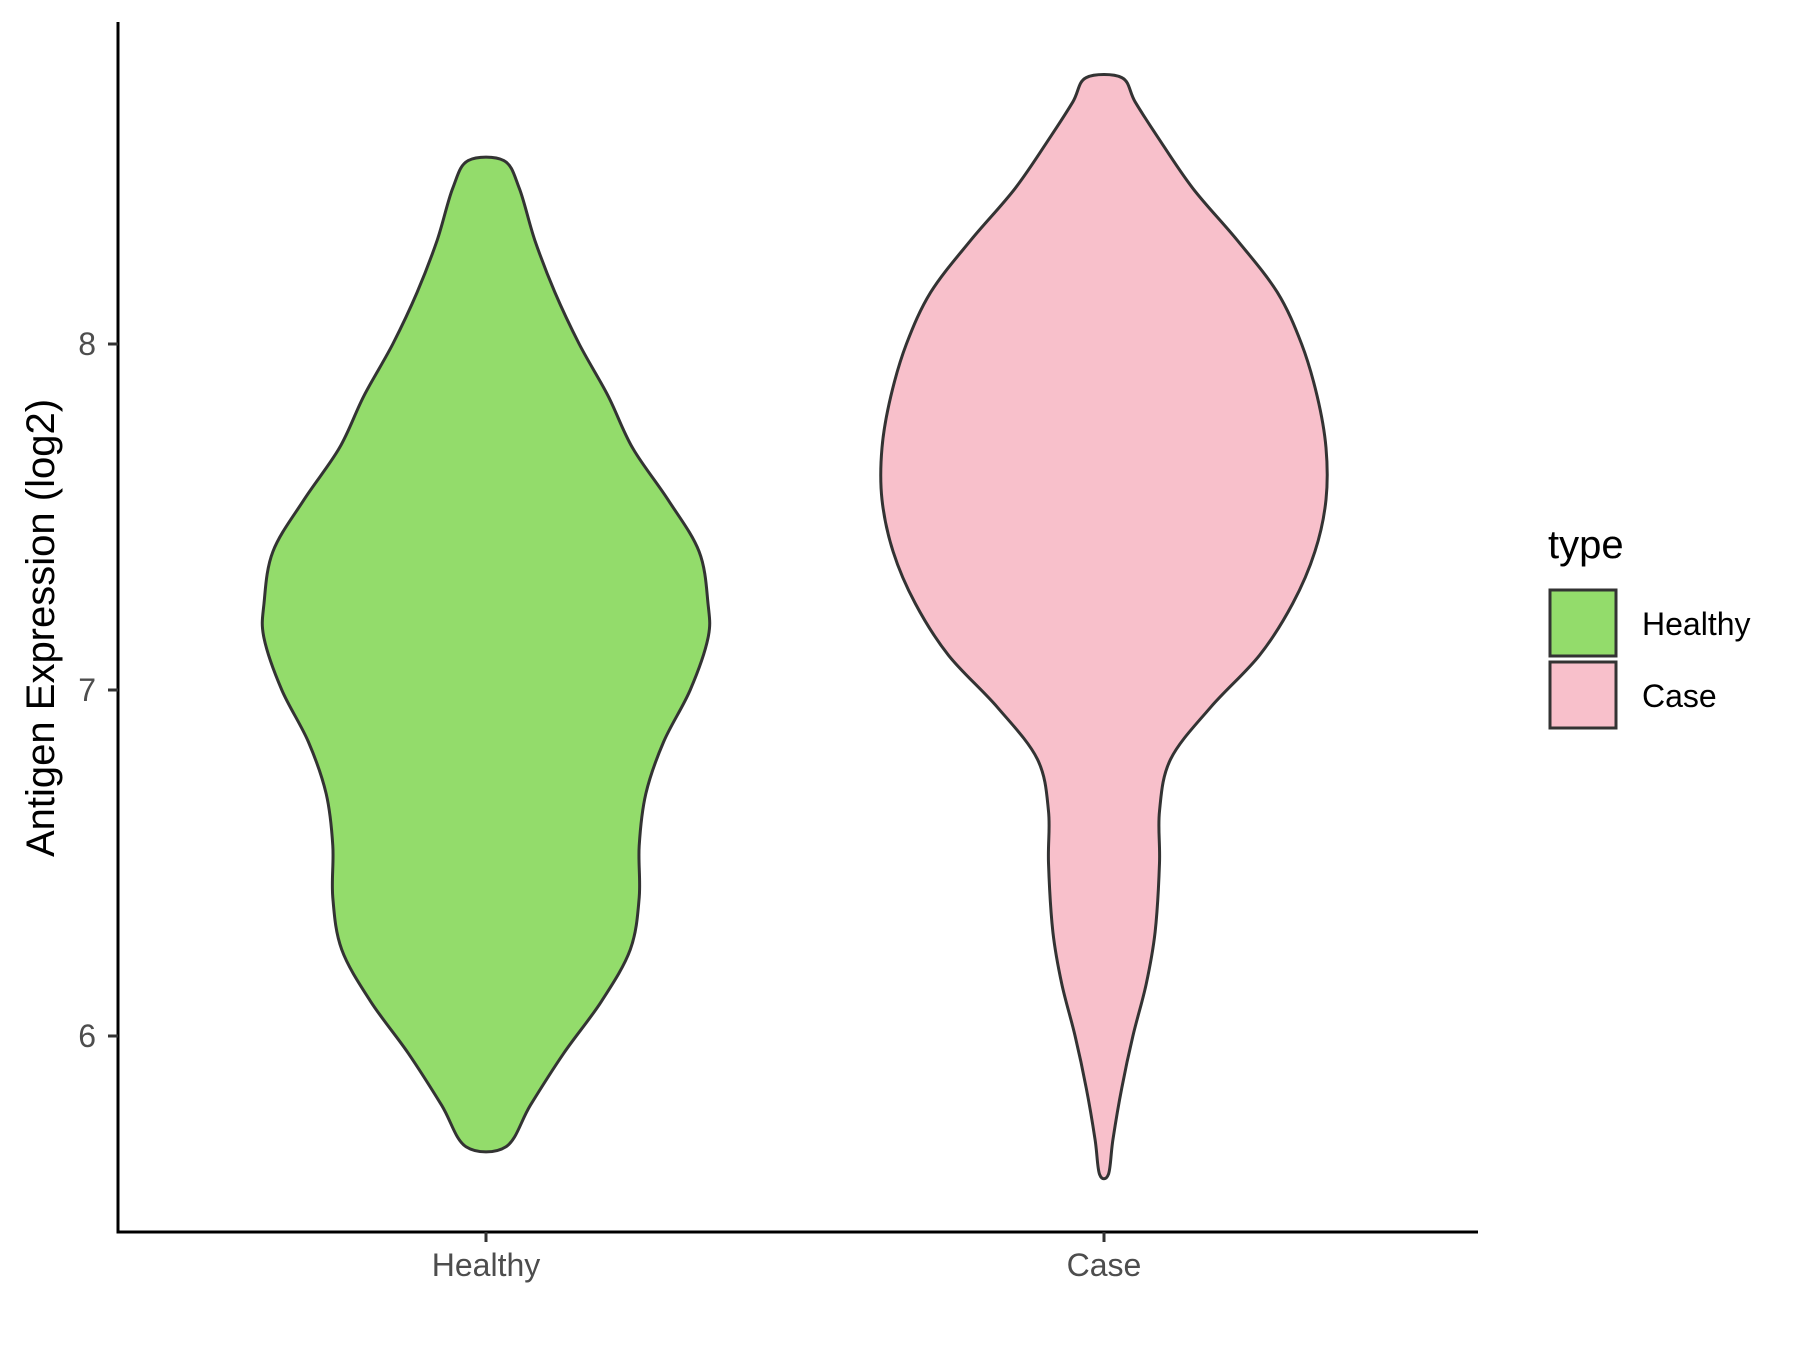 The height and width of the screenshot is (1350, 1800). Describe the element at coordinates (1104, 1265) in the screenshot. I see `x-tick-label-case: Case` at that location.